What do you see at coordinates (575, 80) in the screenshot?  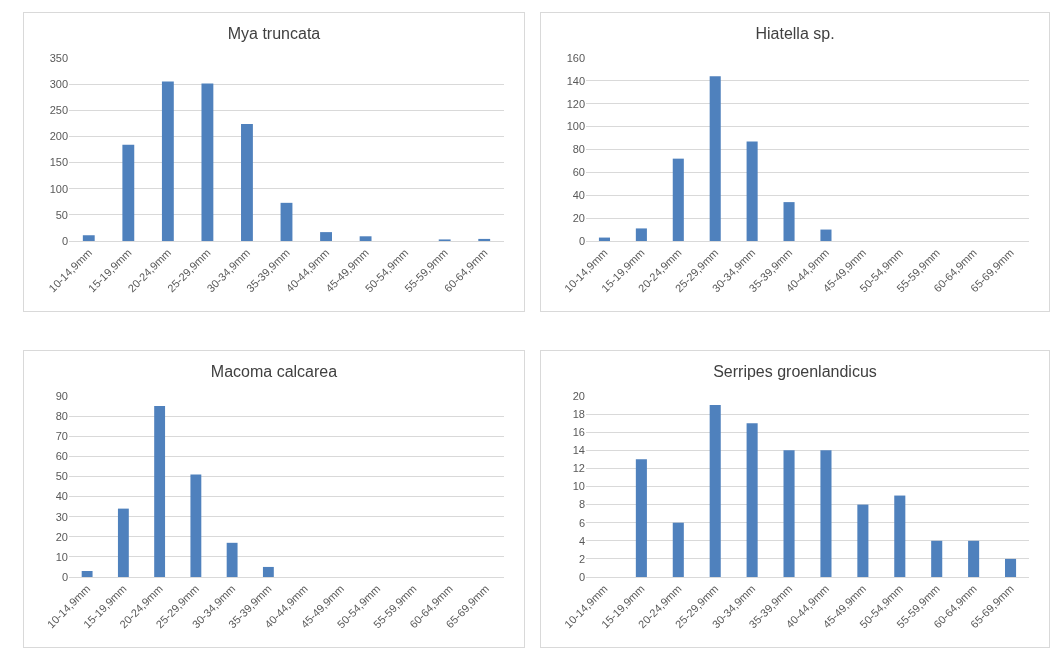 I see `y-tick-label: 140` at bounding box center [575, 80].